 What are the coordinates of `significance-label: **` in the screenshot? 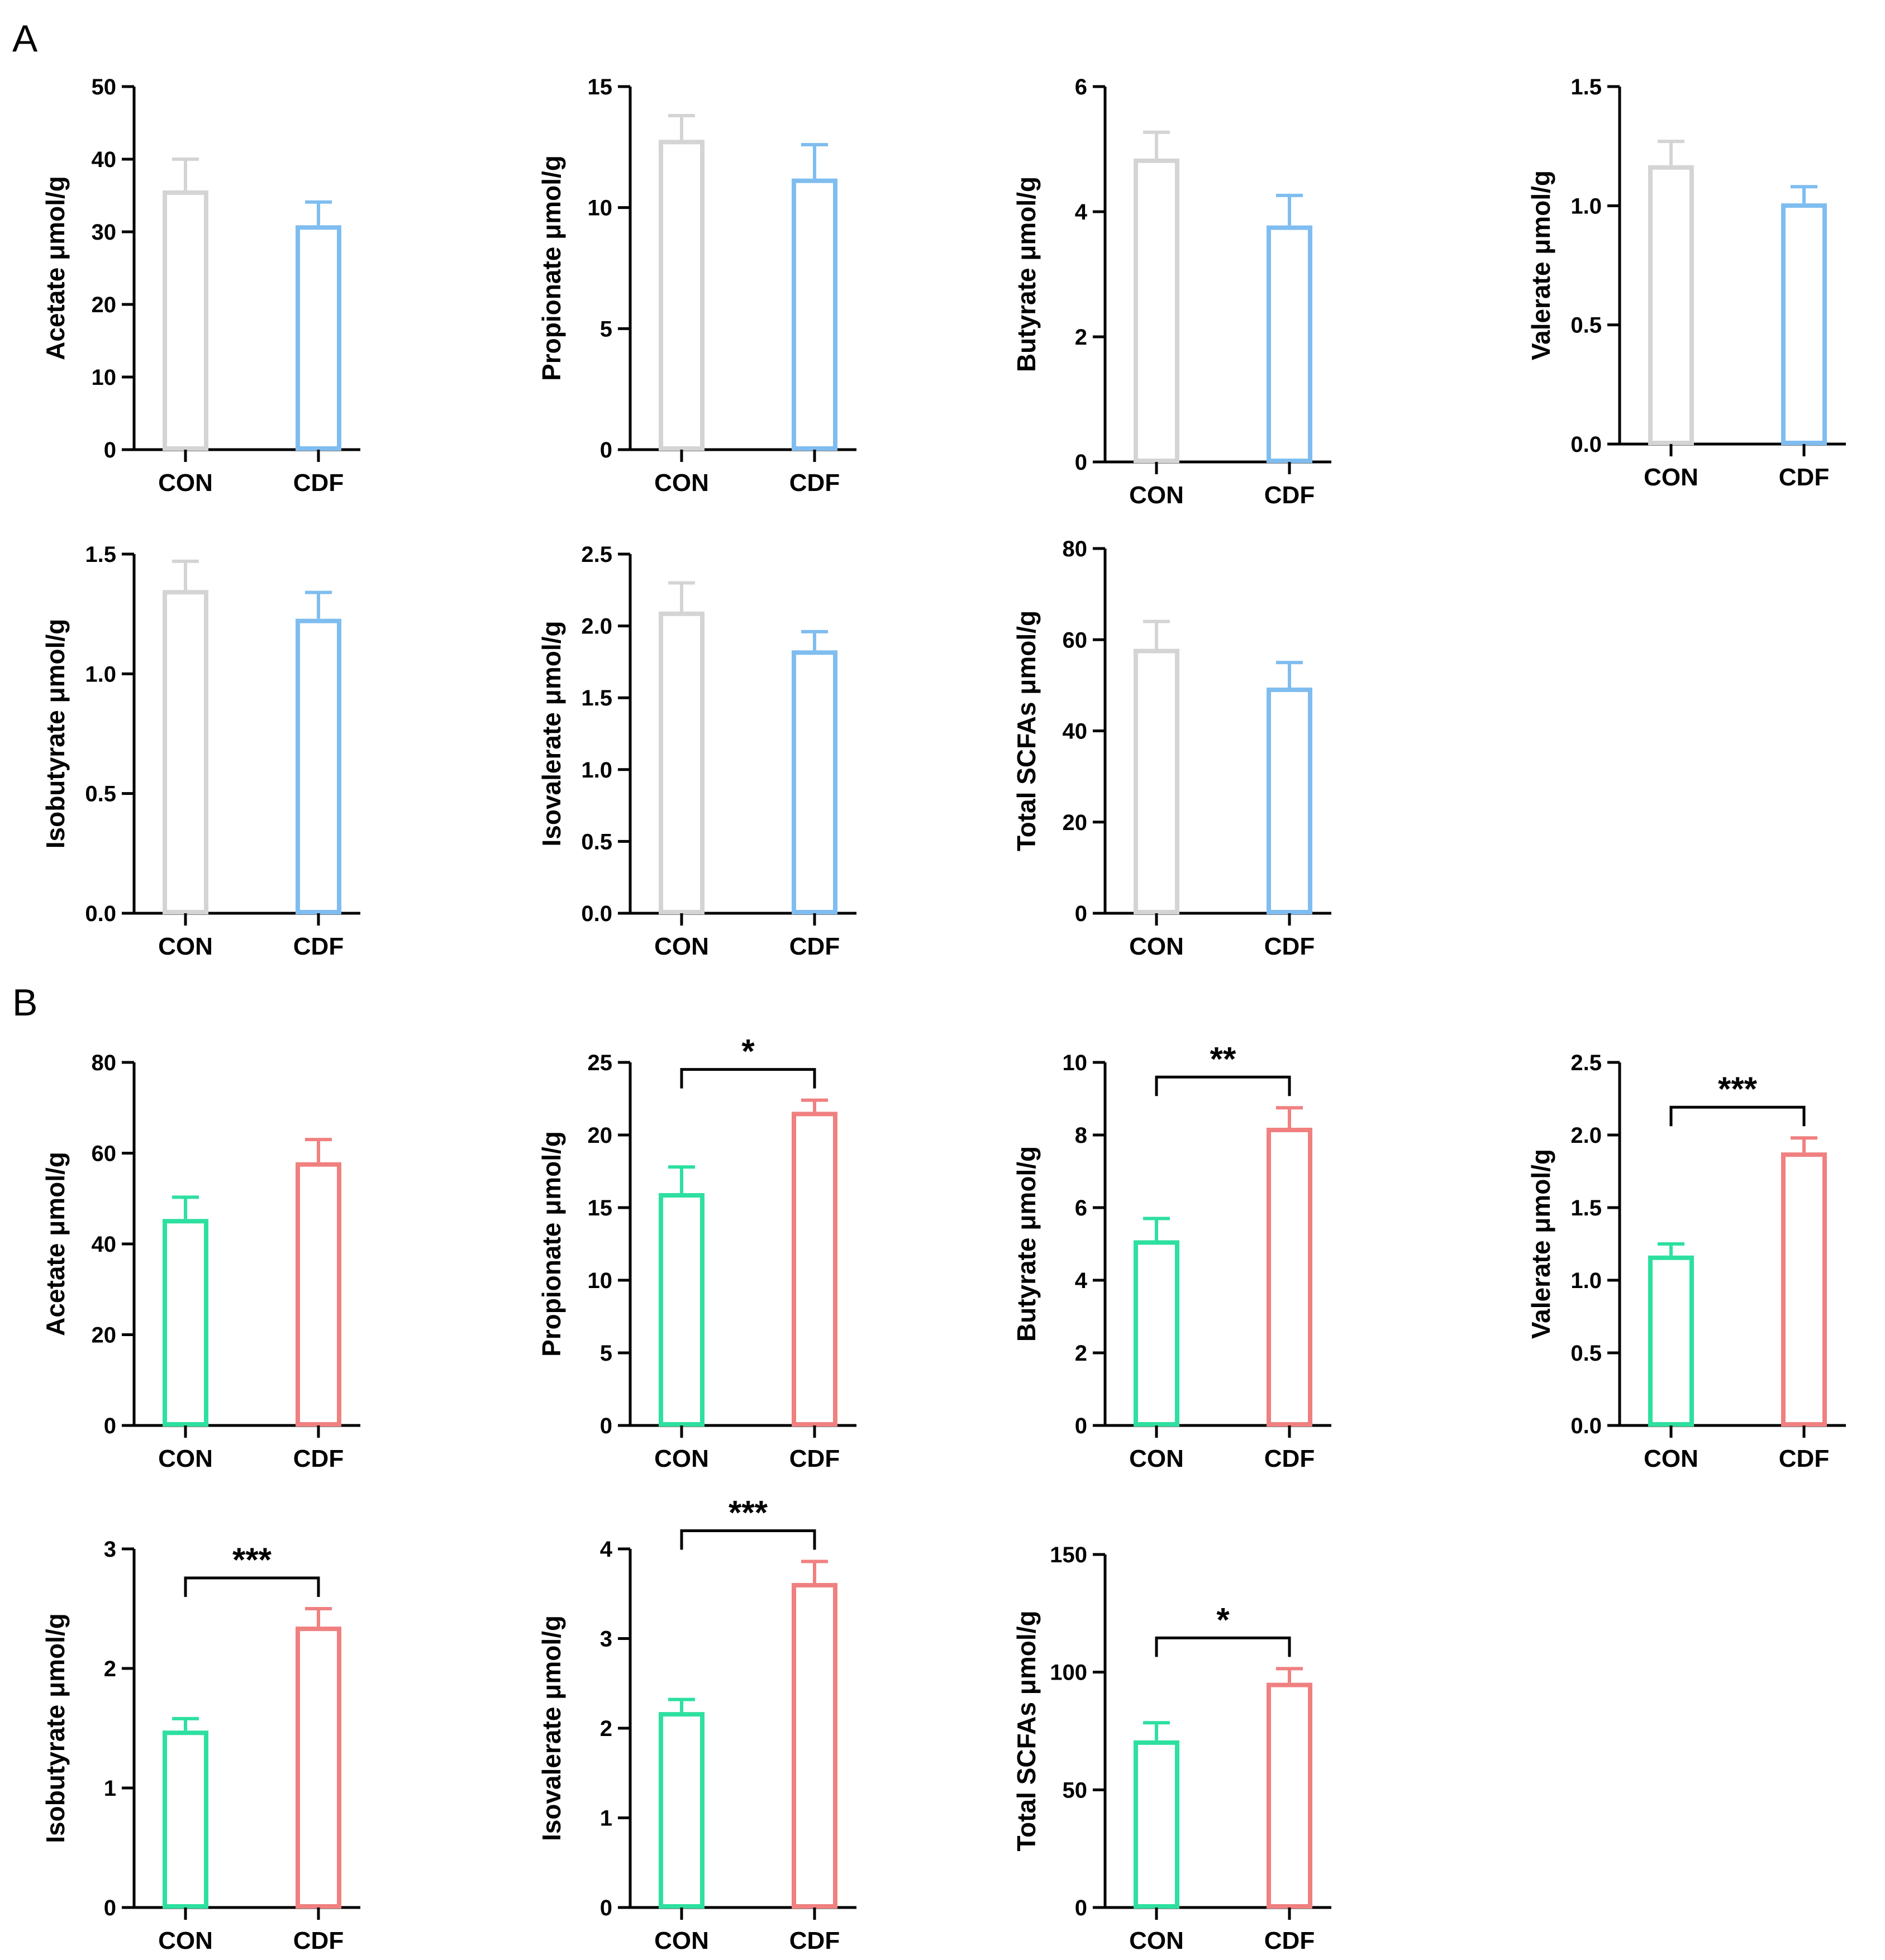 It's located at (1223, 1058).